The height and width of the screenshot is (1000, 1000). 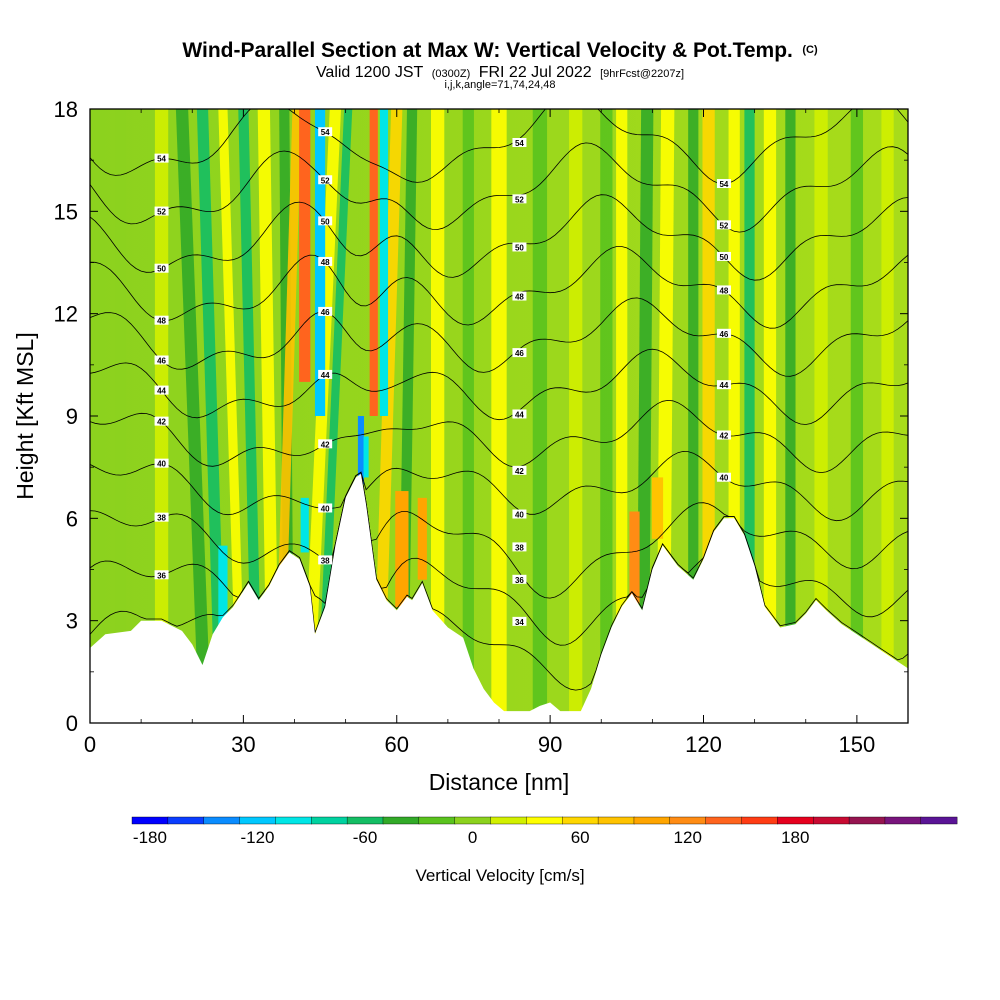 I want to click on colorbar-ticks: -180 -120 -60 0 60 120 180, so click(x=471, y=837).